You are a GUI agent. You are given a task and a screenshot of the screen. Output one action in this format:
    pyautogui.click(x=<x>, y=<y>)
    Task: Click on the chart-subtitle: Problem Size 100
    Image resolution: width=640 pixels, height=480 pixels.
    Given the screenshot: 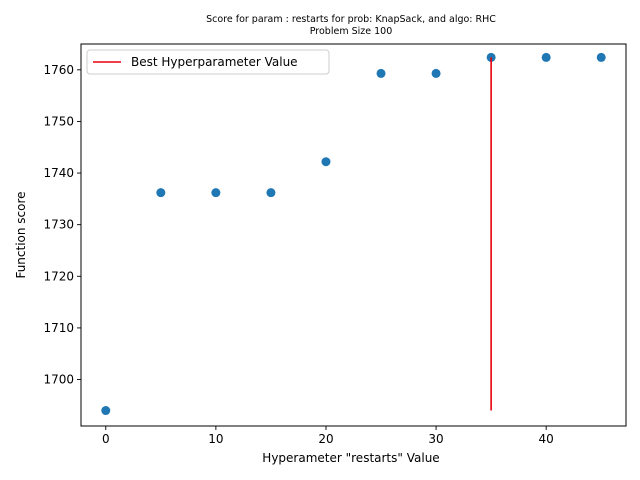 What is the action you would take?
    pyautogui.click(x=351, y=31)
    